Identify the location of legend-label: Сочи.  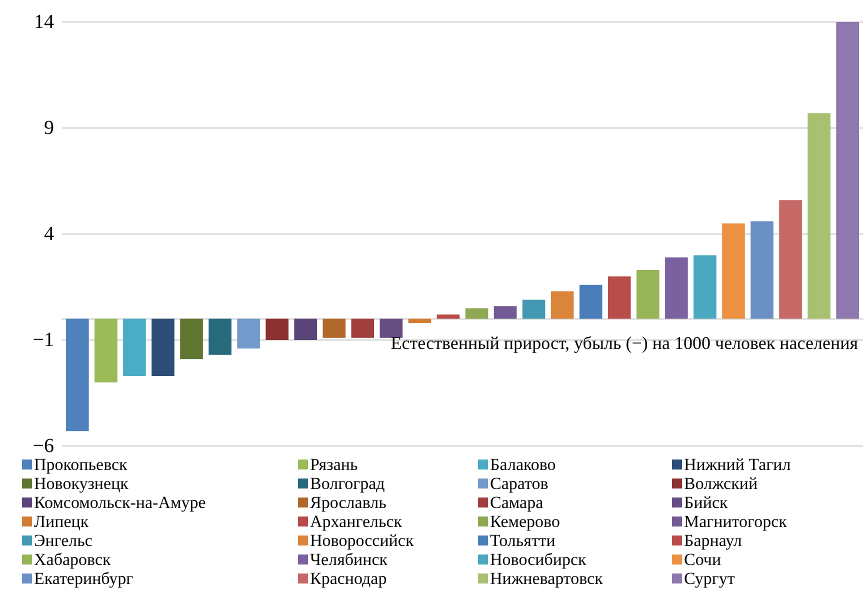
(703, 559).